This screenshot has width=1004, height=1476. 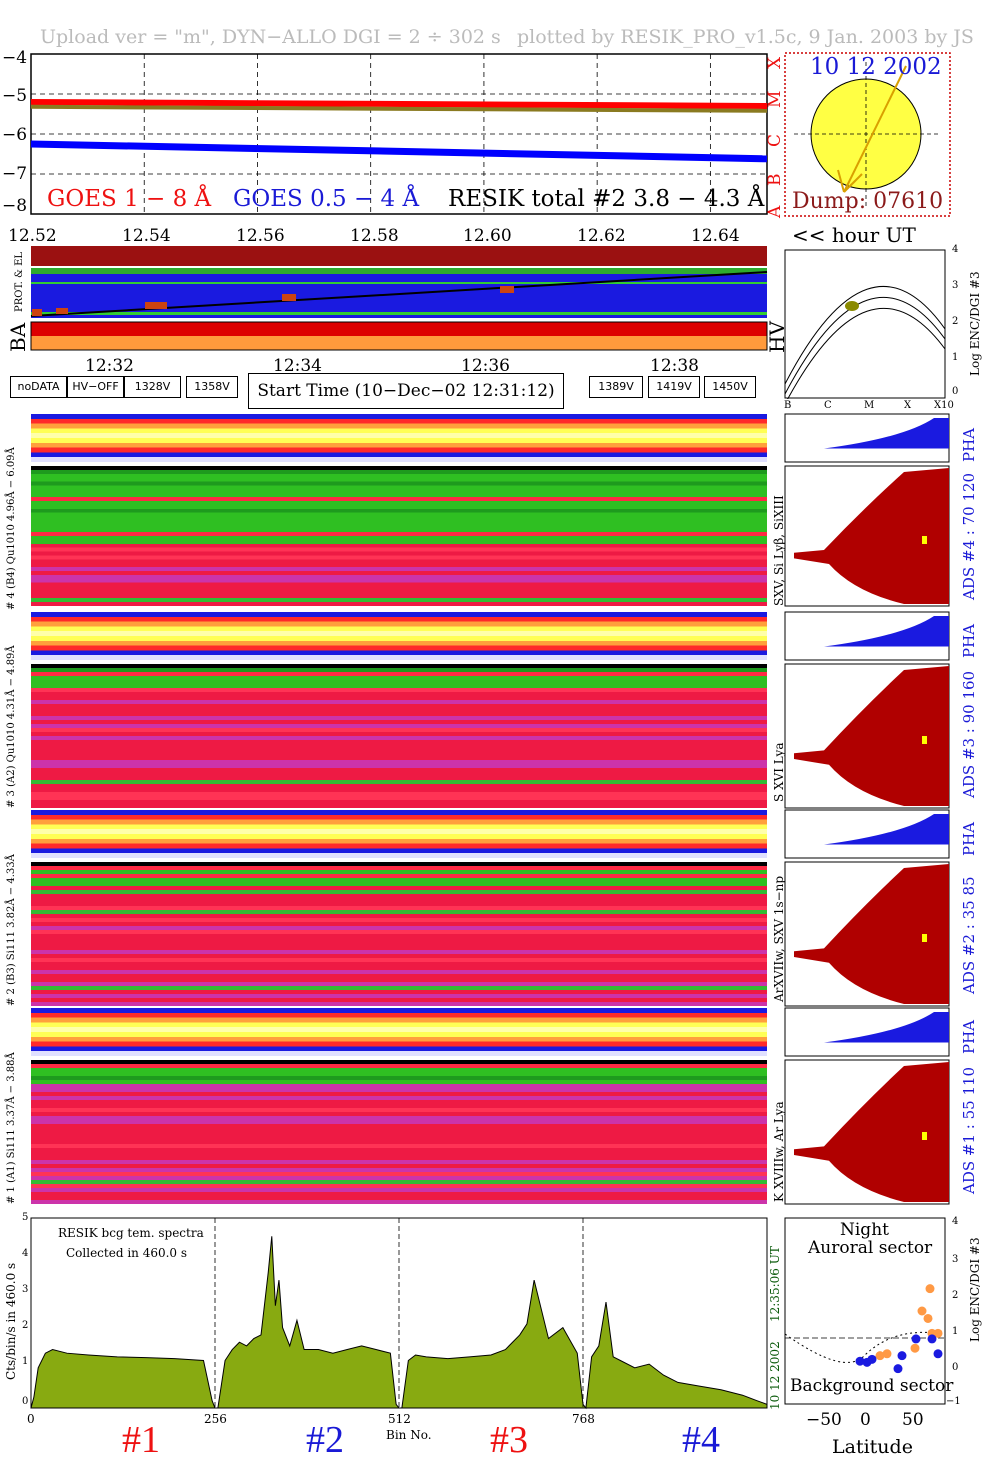 I want to click on goes-xtick-6: 12.62, so click(x=601, y=236).